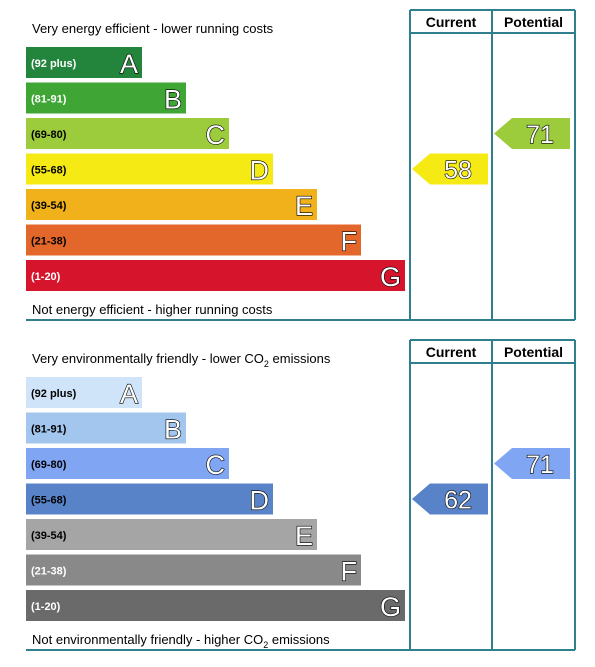  Describe the element at coordinates (148, 358) in the screenshot. I see `caption-part: Very environmentally friendly - lower CO` at that location.